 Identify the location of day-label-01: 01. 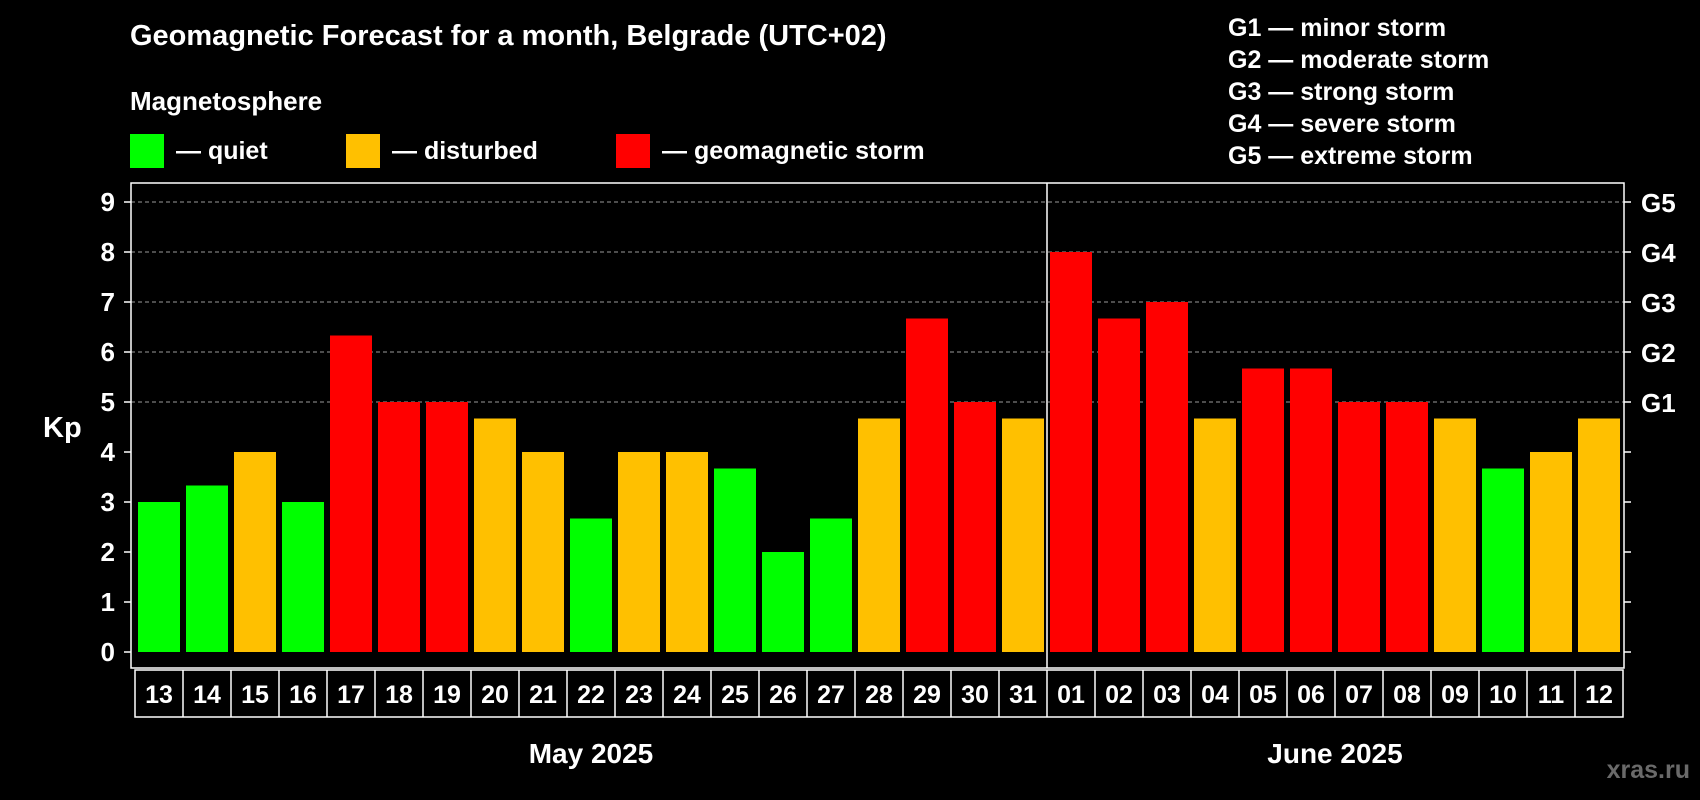
(1071, 695).